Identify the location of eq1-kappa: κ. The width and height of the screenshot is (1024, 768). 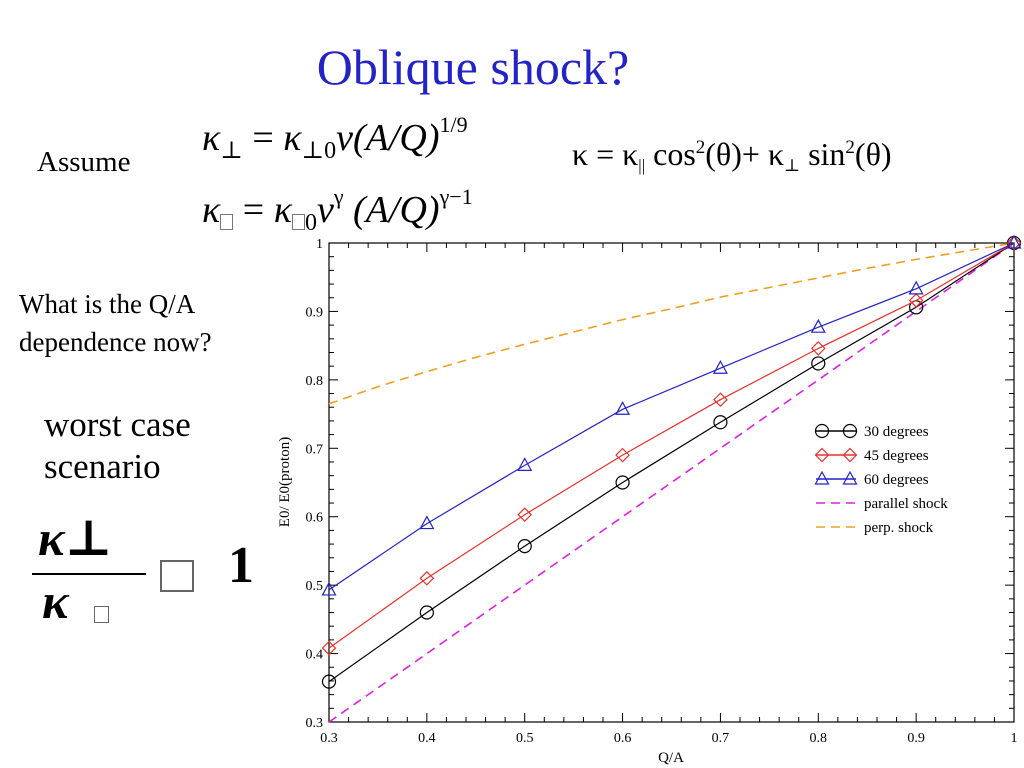
(211, 138).